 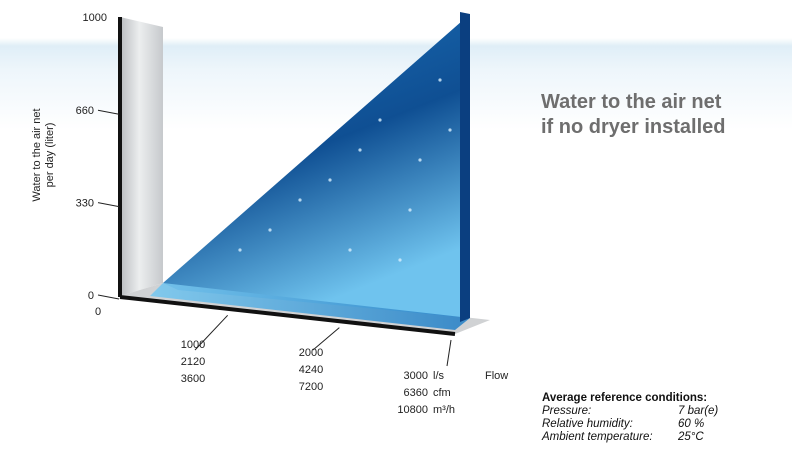 I want to click on x-tick-label: 2120, so click(x=193, y=362).